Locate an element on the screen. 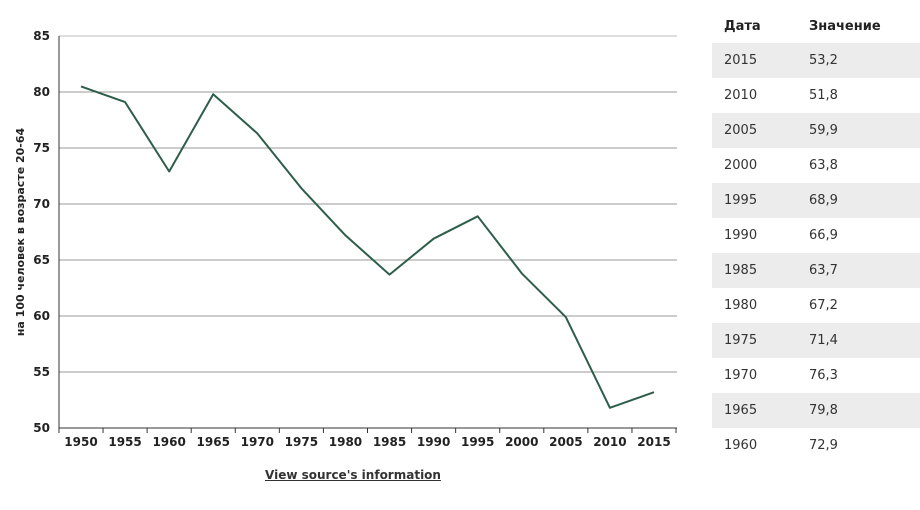 Image resolution: width=920 pixels, height=510 pixels. table-cell-date: 2010 is located at coordinates (741, 95).